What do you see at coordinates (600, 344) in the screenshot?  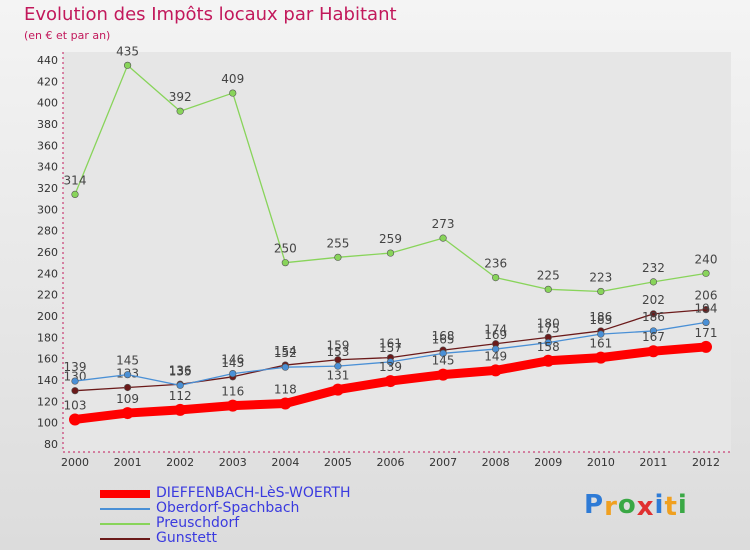 I see `data-label: 161` at bounding box center [600, 344].